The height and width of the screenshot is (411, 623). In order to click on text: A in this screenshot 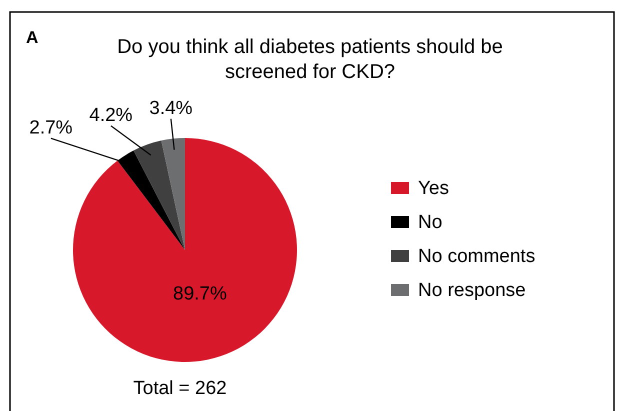, I will do `click(32, 37)`.